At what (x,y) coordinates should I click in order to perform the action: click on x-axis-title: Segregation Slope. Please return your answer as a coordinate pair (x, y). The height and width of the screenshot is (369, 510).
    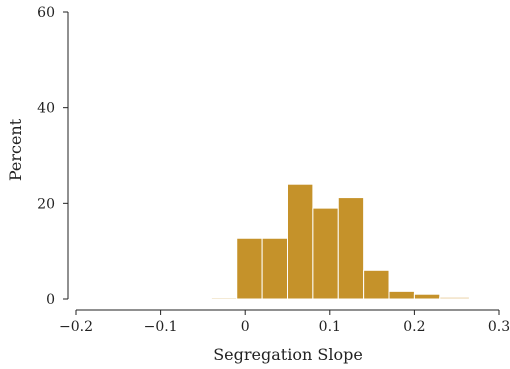
    Looking at the image, I should click on (288, 354).